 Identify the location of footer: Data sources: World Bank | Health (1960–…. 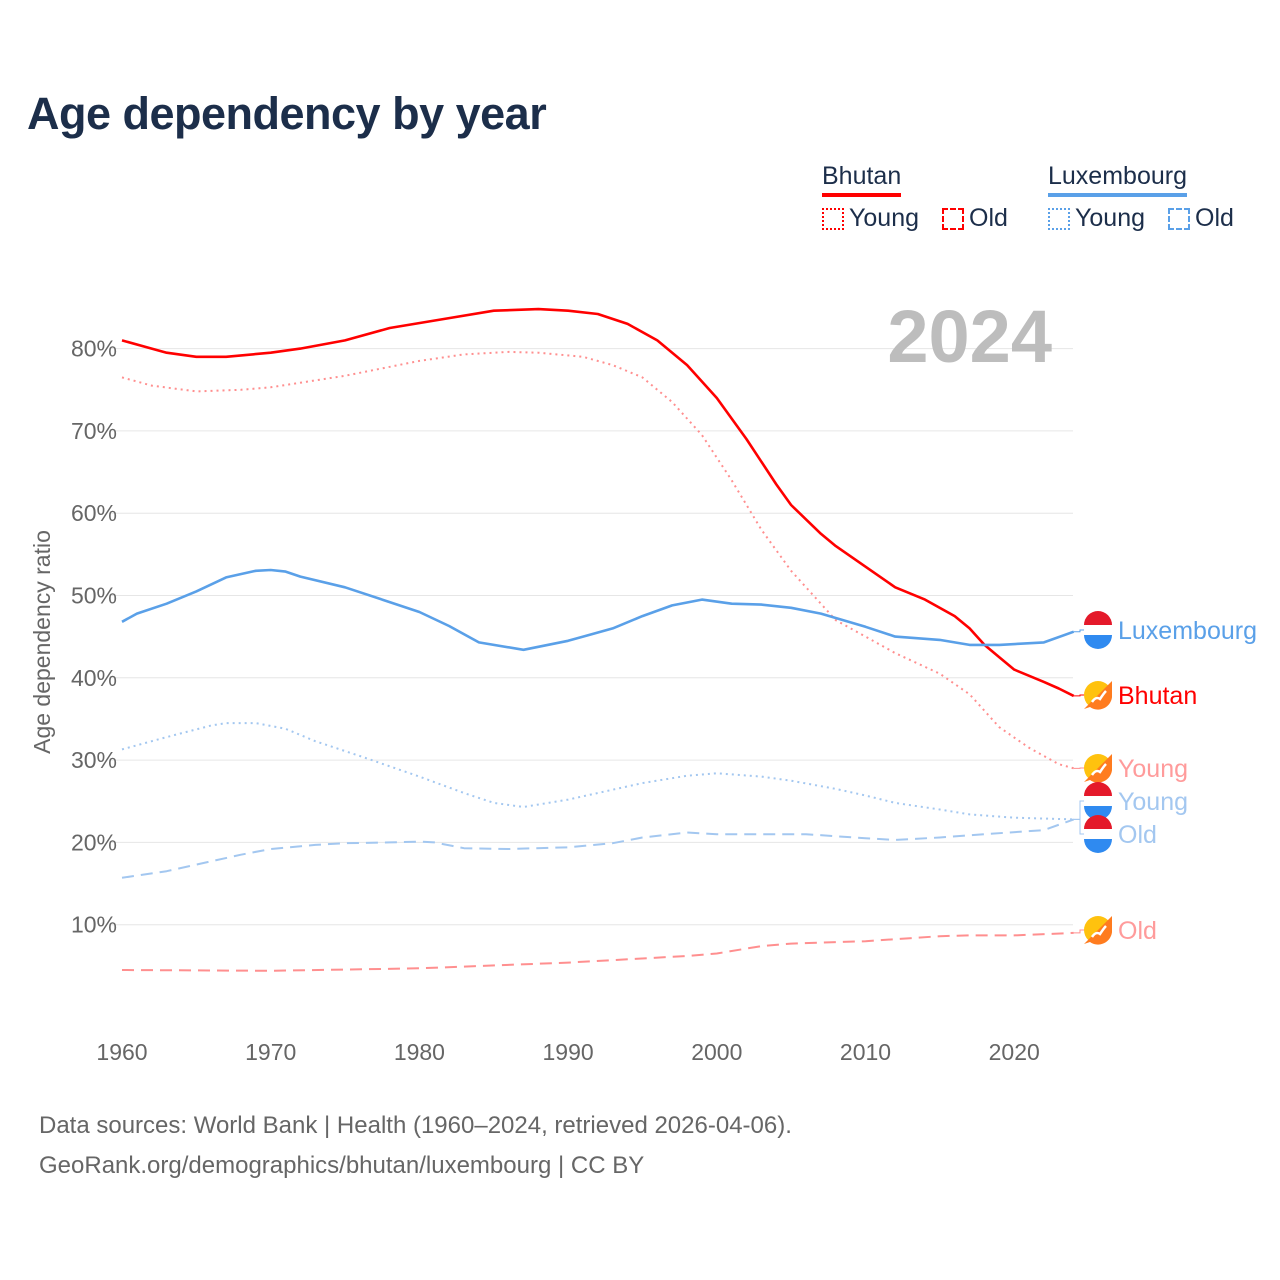
(415, 1146).